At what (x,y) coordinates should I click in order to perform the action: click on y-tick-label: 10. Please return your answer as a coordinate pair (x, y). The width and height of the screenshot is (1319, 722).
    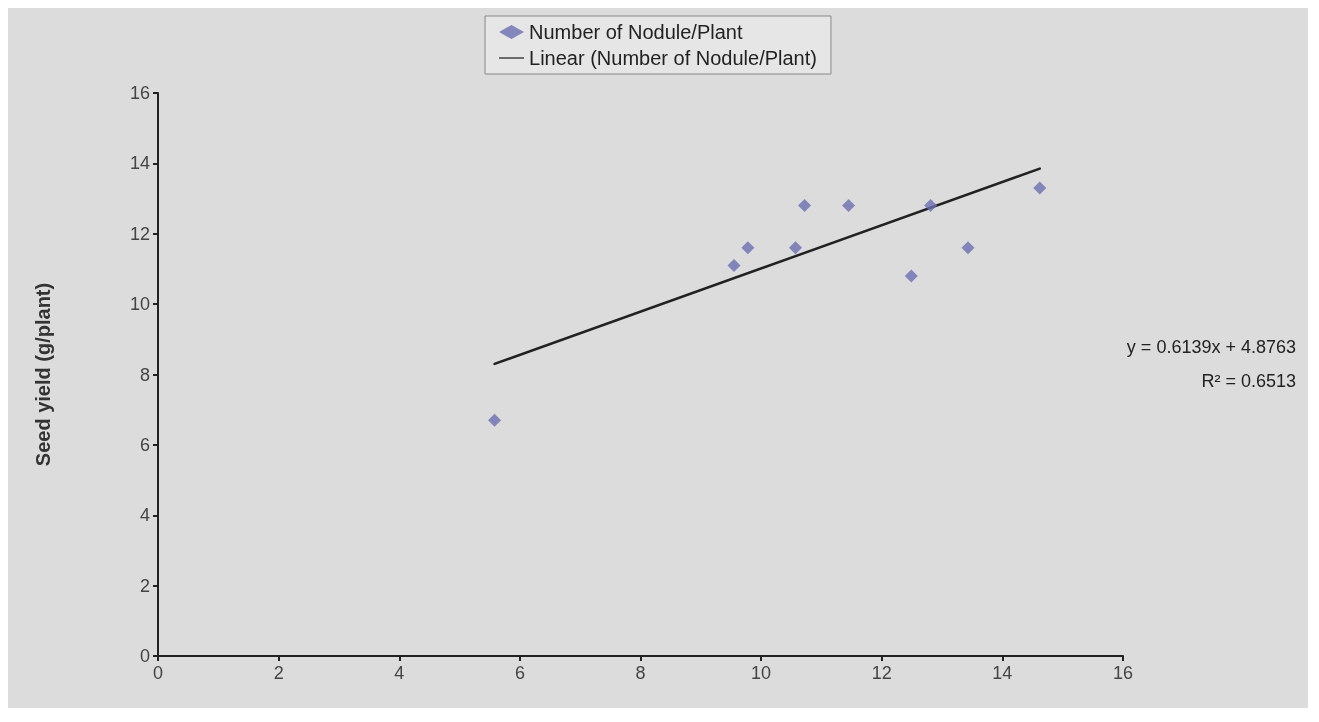
    Looking at the image, I should click on (139, 304).